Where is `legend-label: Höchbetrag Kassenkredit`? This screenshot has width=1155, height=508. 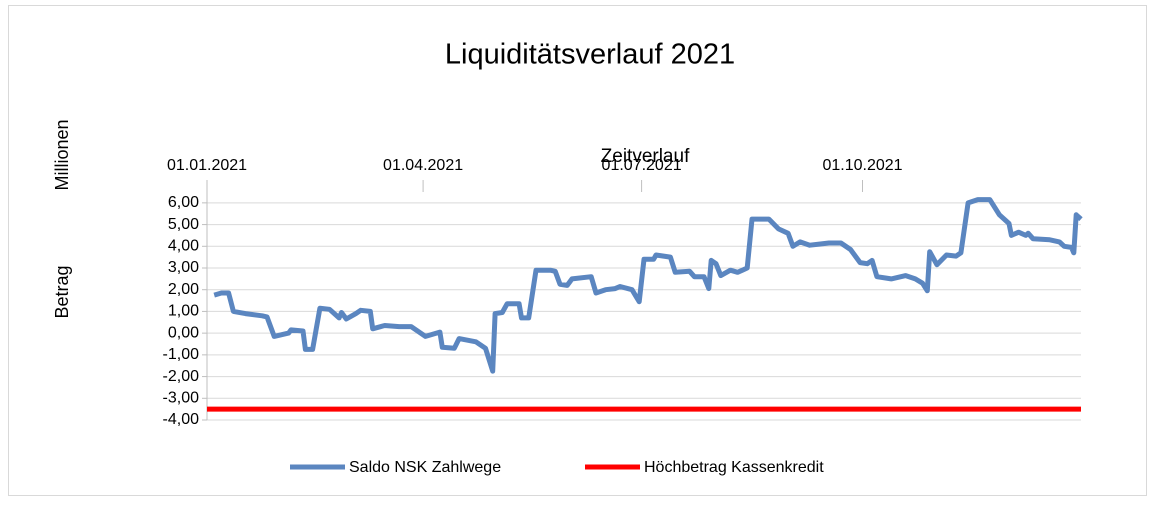 legend-label: Höchbetrag Kassenkredit is located at coordinates (734, 467).